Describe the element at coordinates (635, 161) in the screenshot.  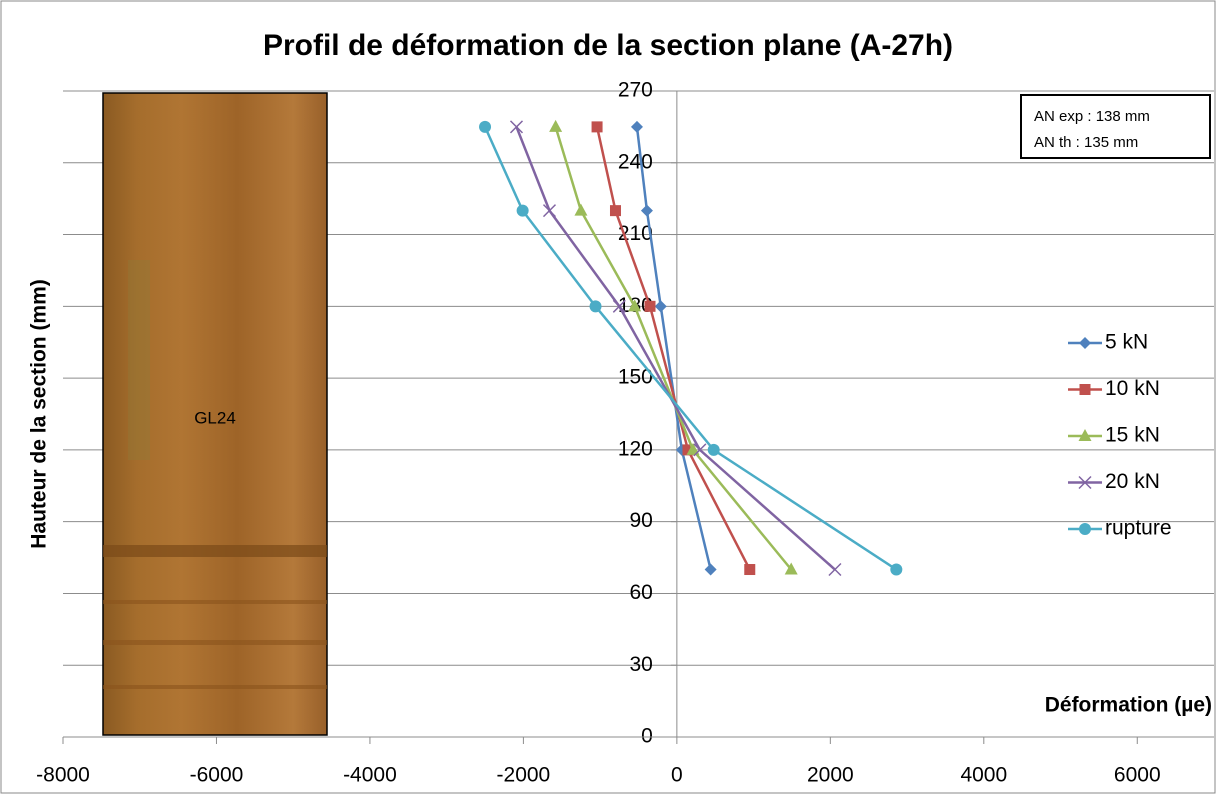
I see `y-tick-label: 240` at that location.